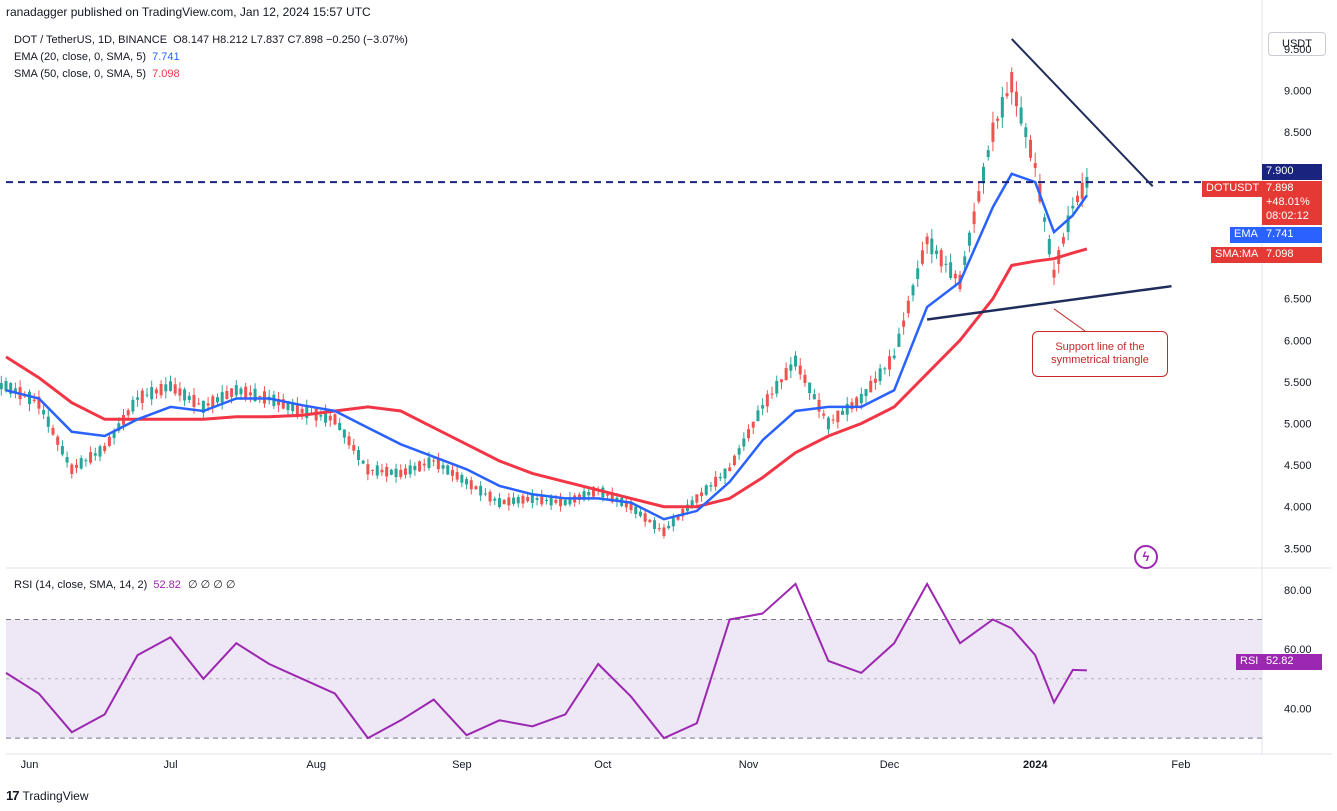  What do you see at coordinates (1292, 662) in the screenshot?
I see `rsi-price-tag: 52.82` at bounding box center [1292, 662].